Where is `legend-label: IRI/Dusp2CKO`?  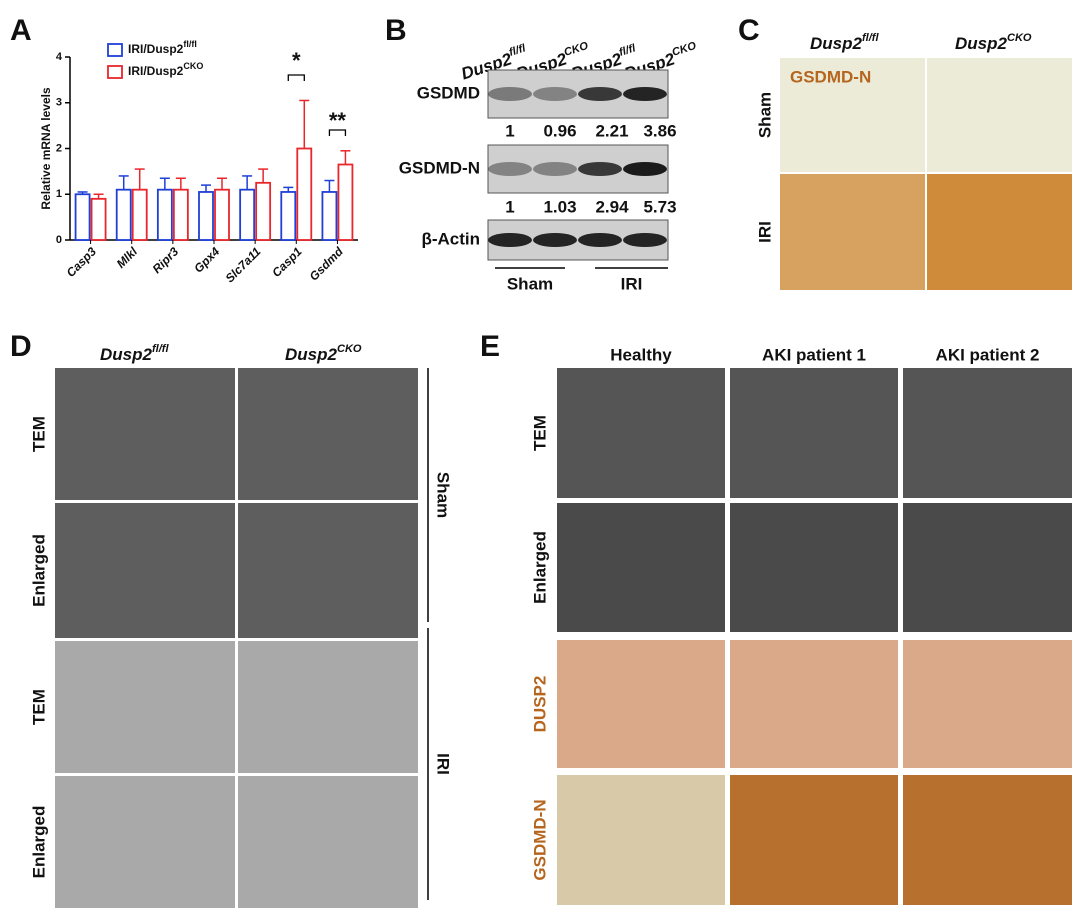
legend-label: IRI/Dusp2CKO is located at coordinates (165, 69).